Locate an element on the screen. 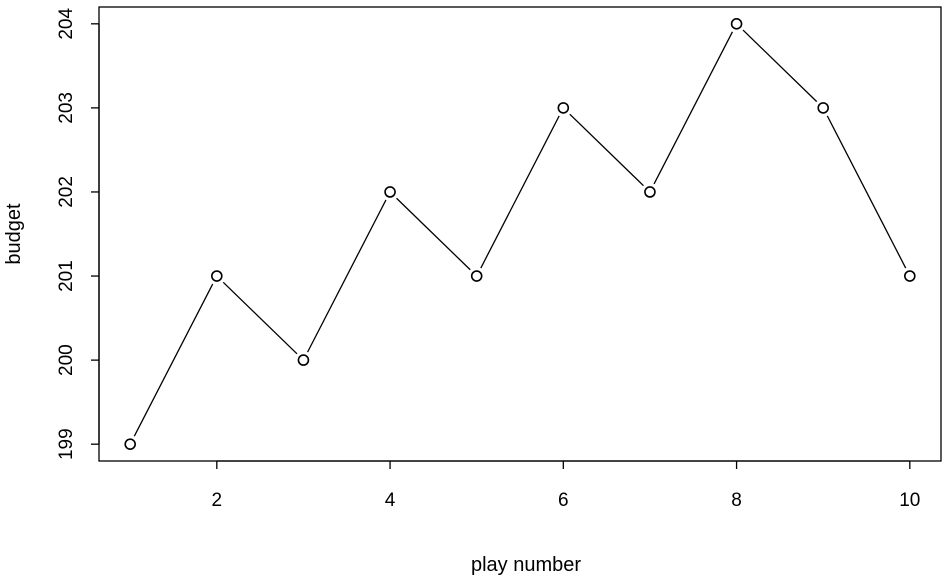 The width and height of the screenshot is (949, 587). y-tick-label: 201 is located at coordinates (66, 276).